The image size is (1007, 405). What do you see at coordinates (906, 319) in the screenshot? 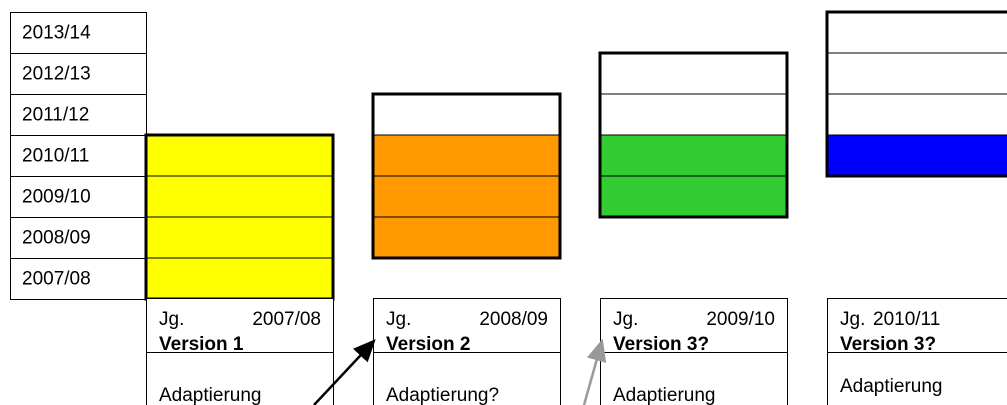
I see `jg-year: 2010/11` at bounding box center [906, 319].